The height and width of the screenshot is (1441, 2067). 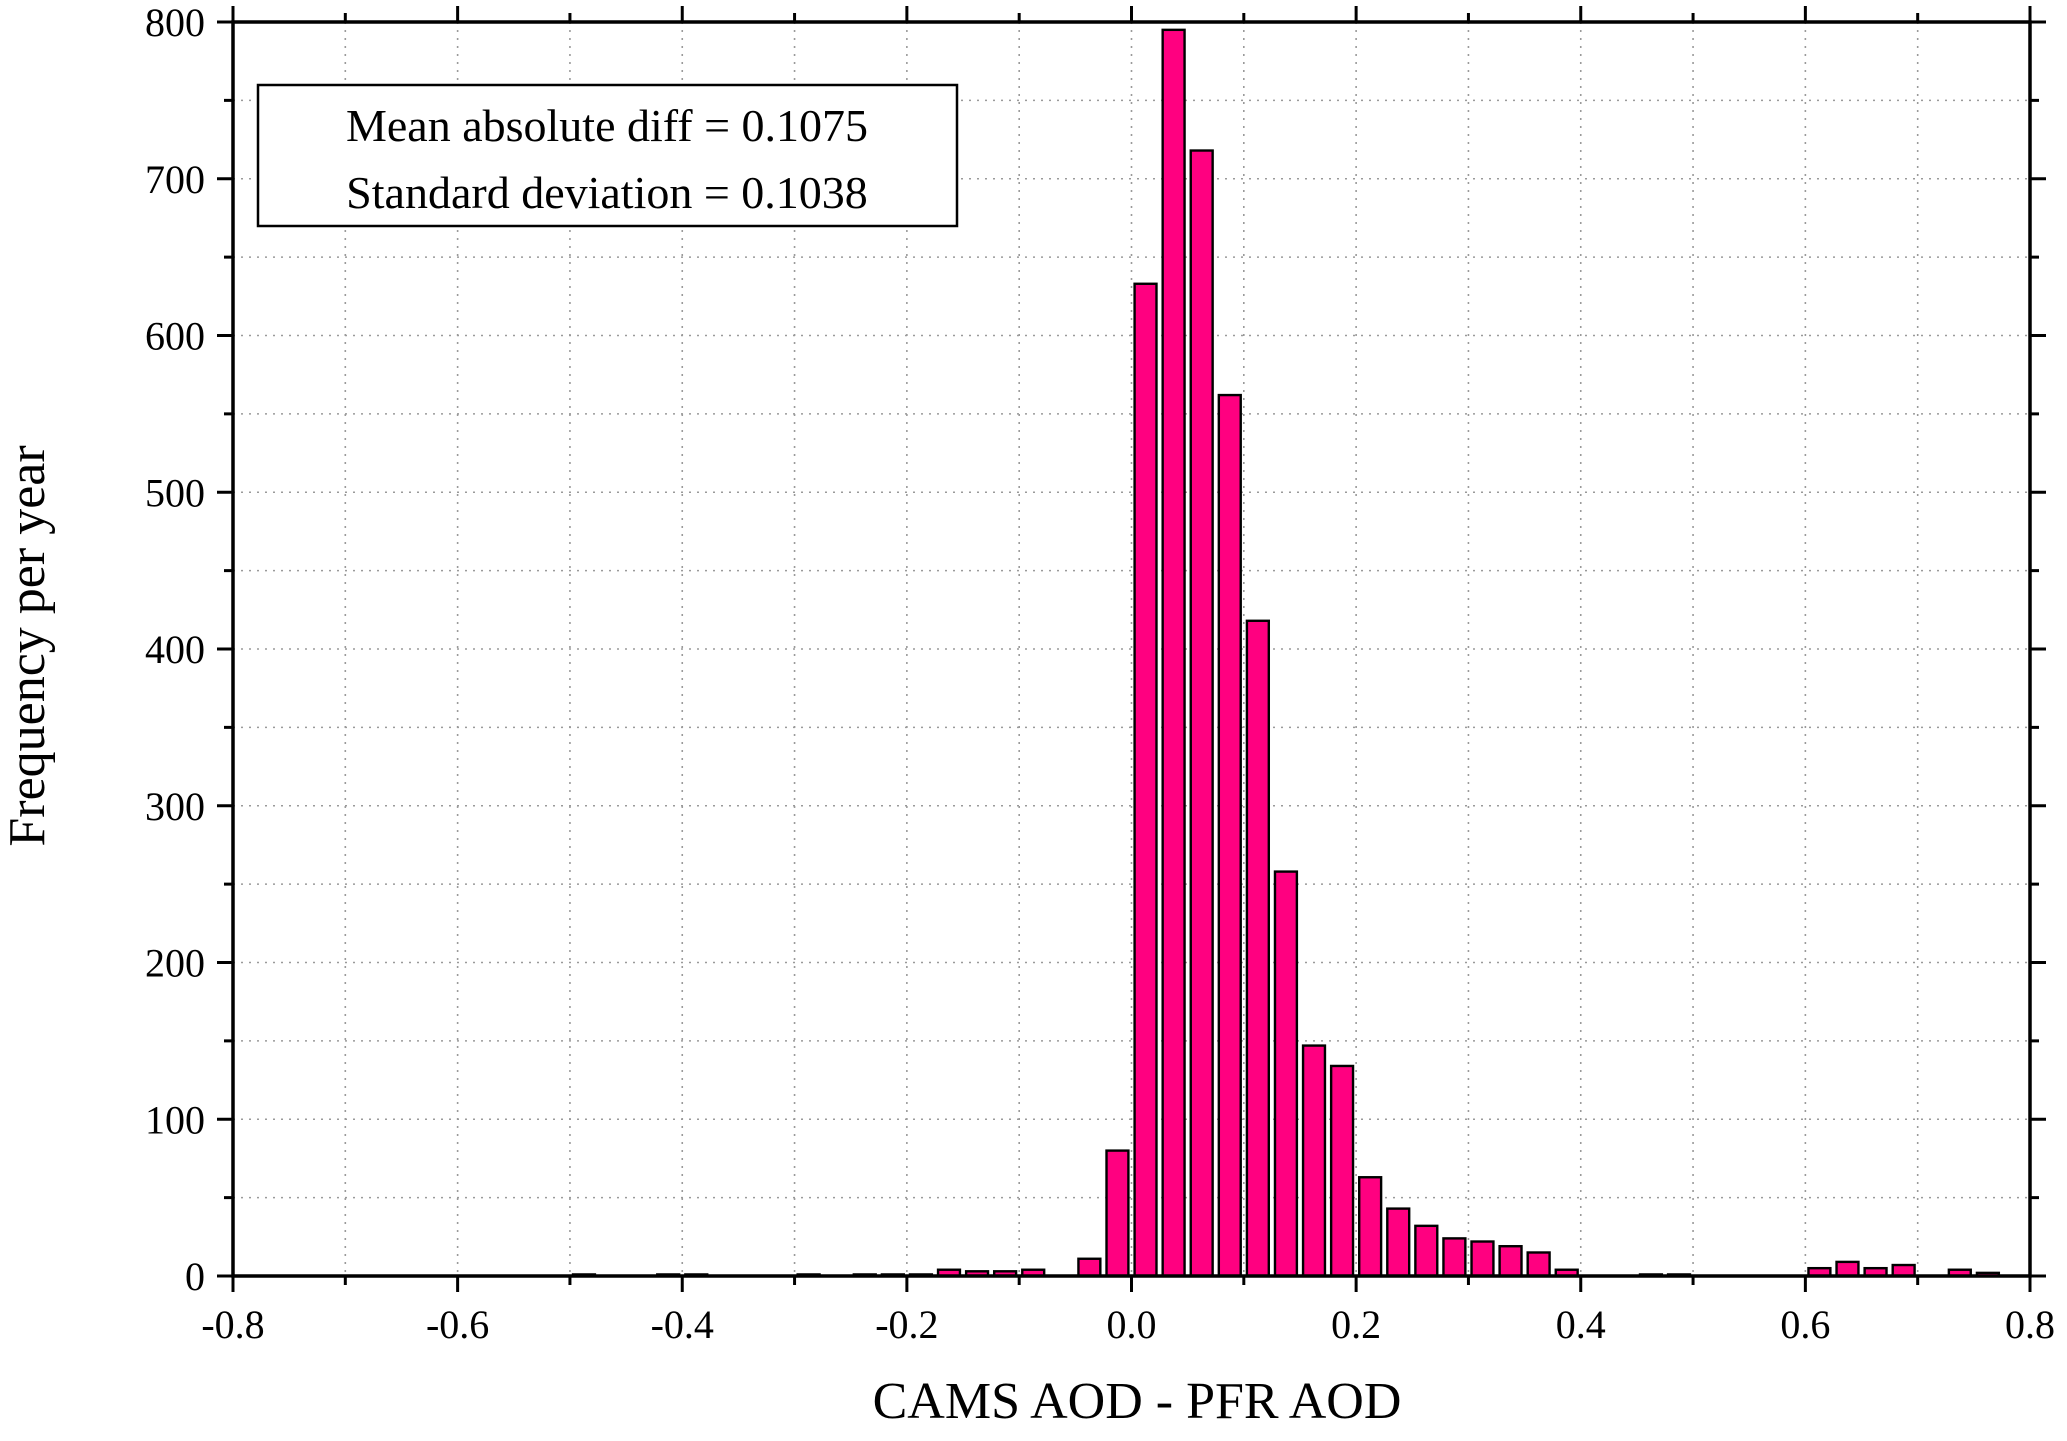 I want to click on x-tick-label: -0.6, so click(x=457, y=1324).